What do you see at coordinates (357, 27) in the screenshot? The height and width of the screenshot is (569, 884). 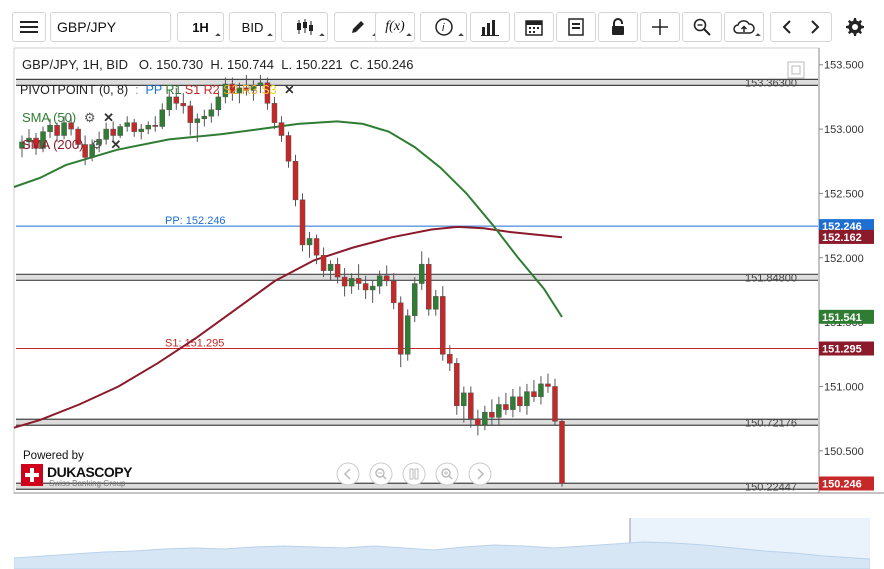 I see `draw-button` at bounding box center [357, 27].